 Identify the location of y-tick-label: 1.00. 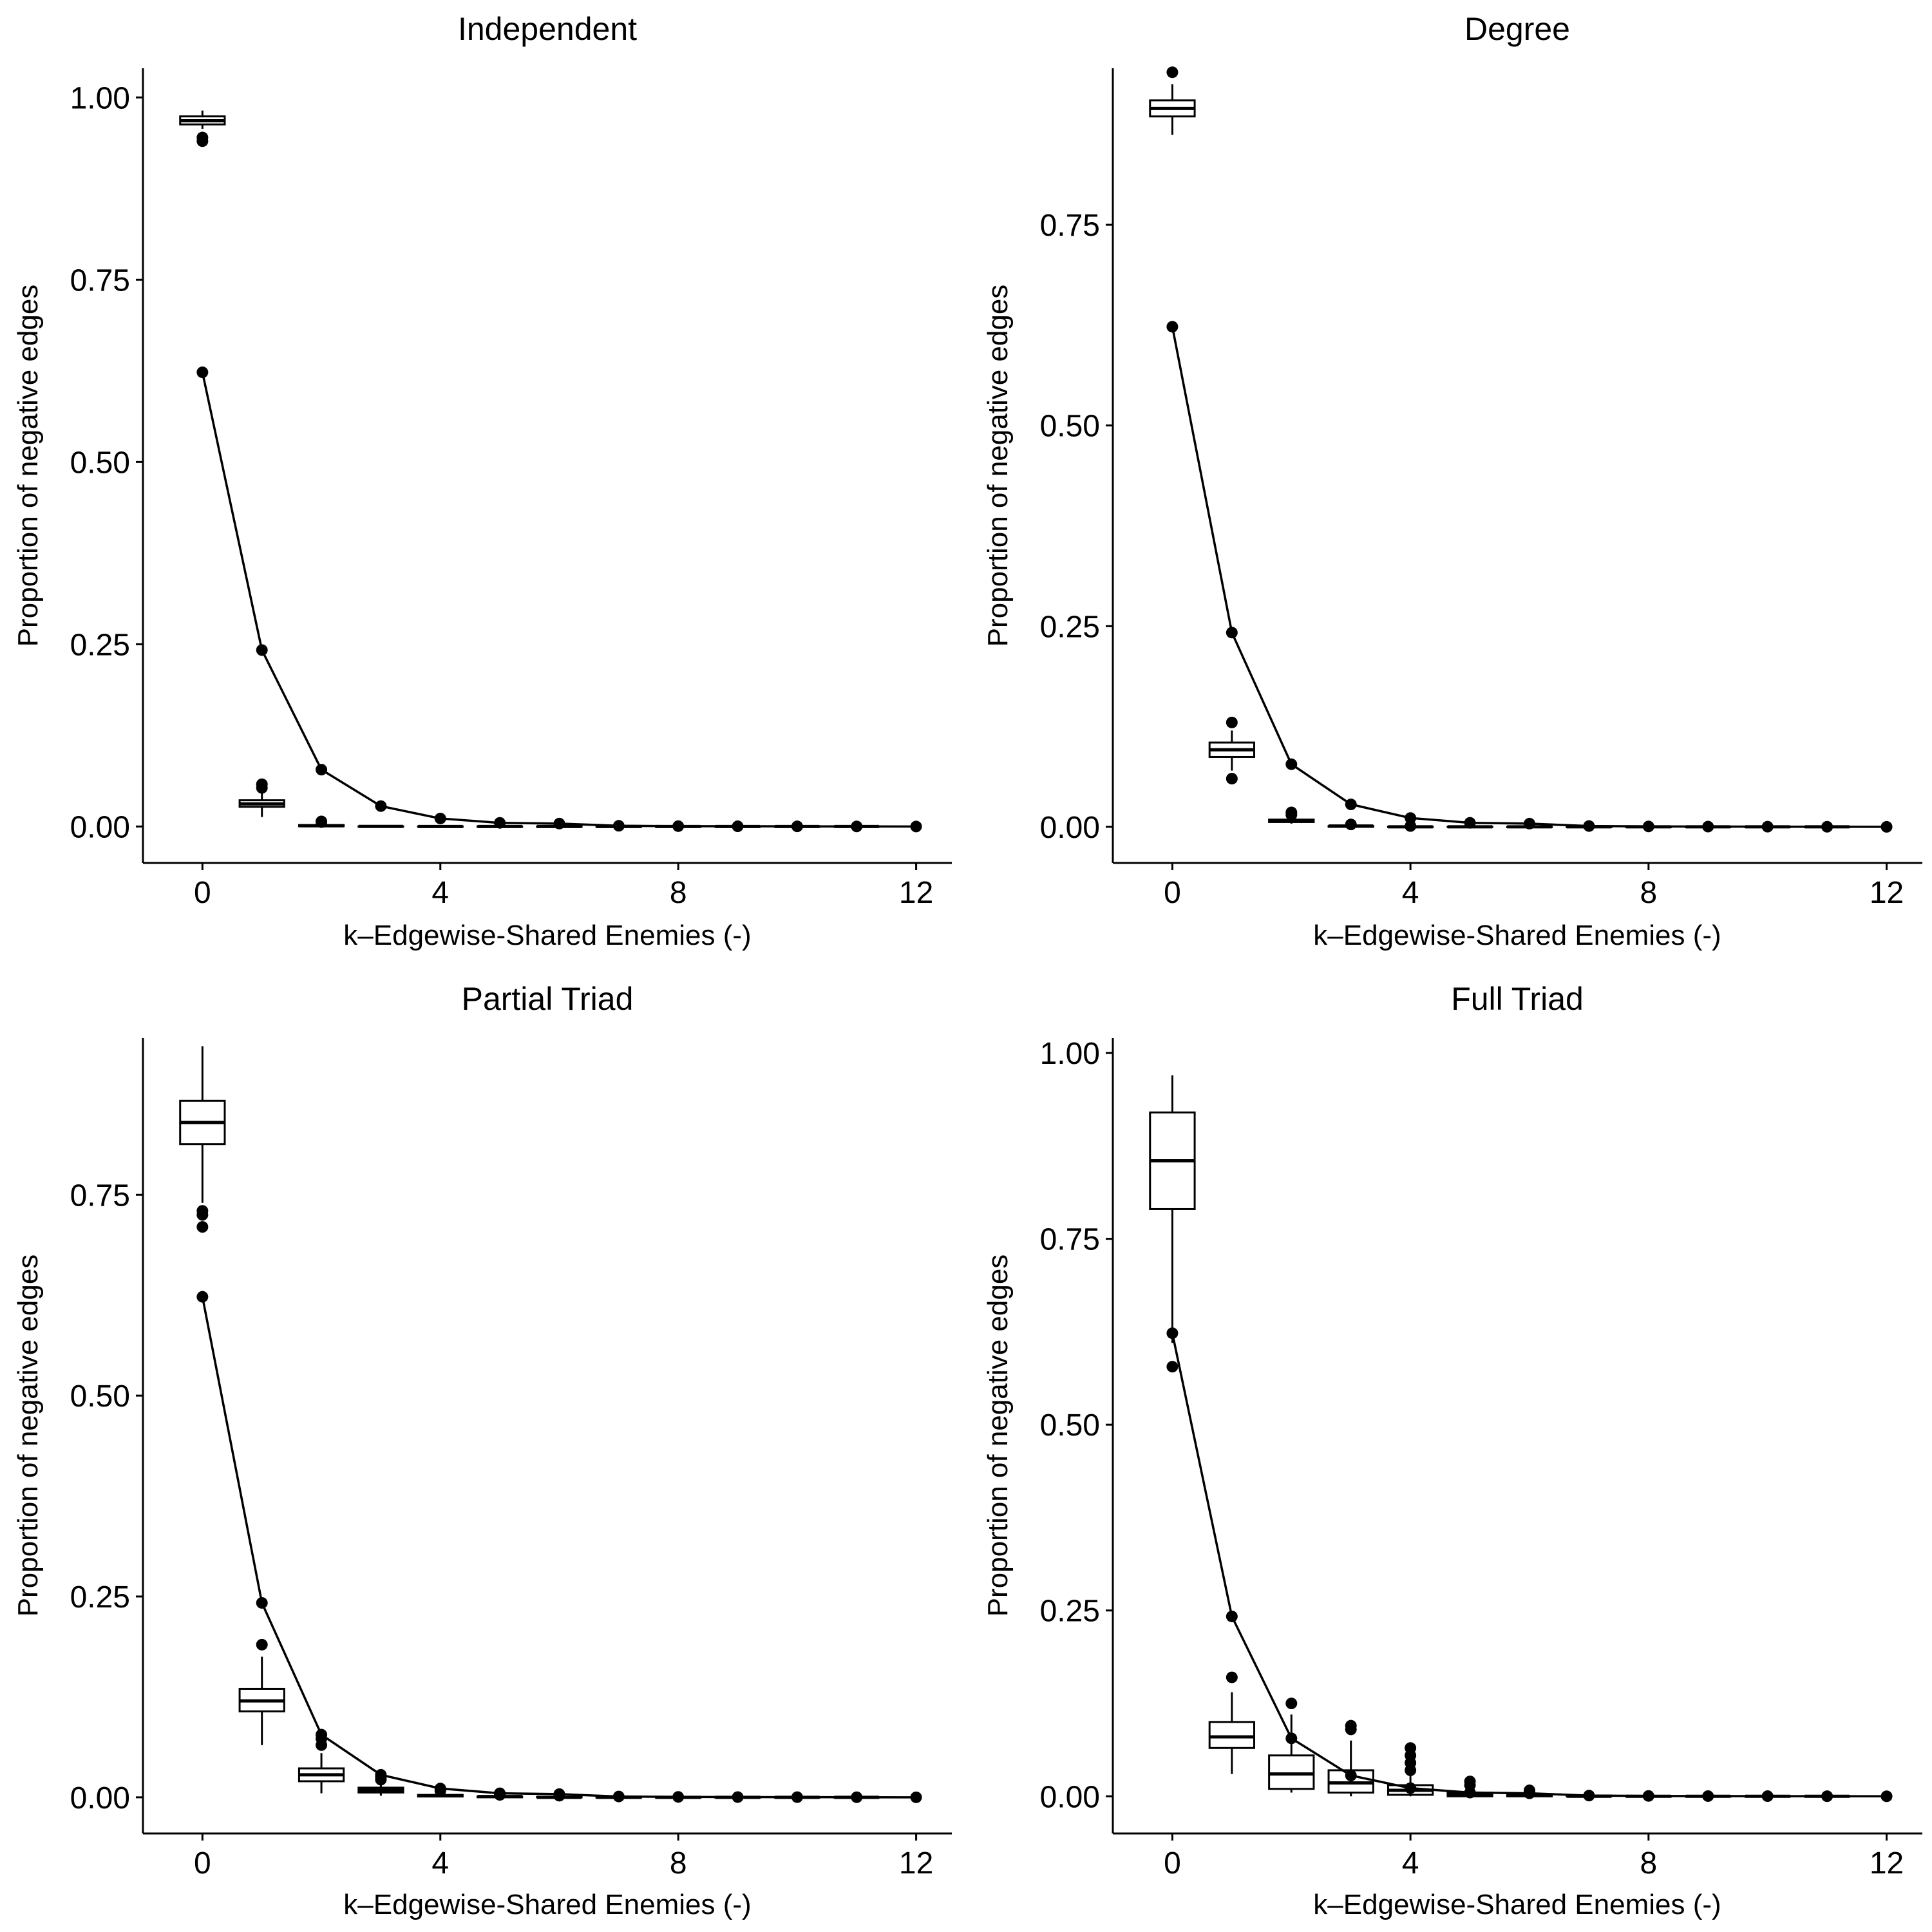
(1070, 1054).